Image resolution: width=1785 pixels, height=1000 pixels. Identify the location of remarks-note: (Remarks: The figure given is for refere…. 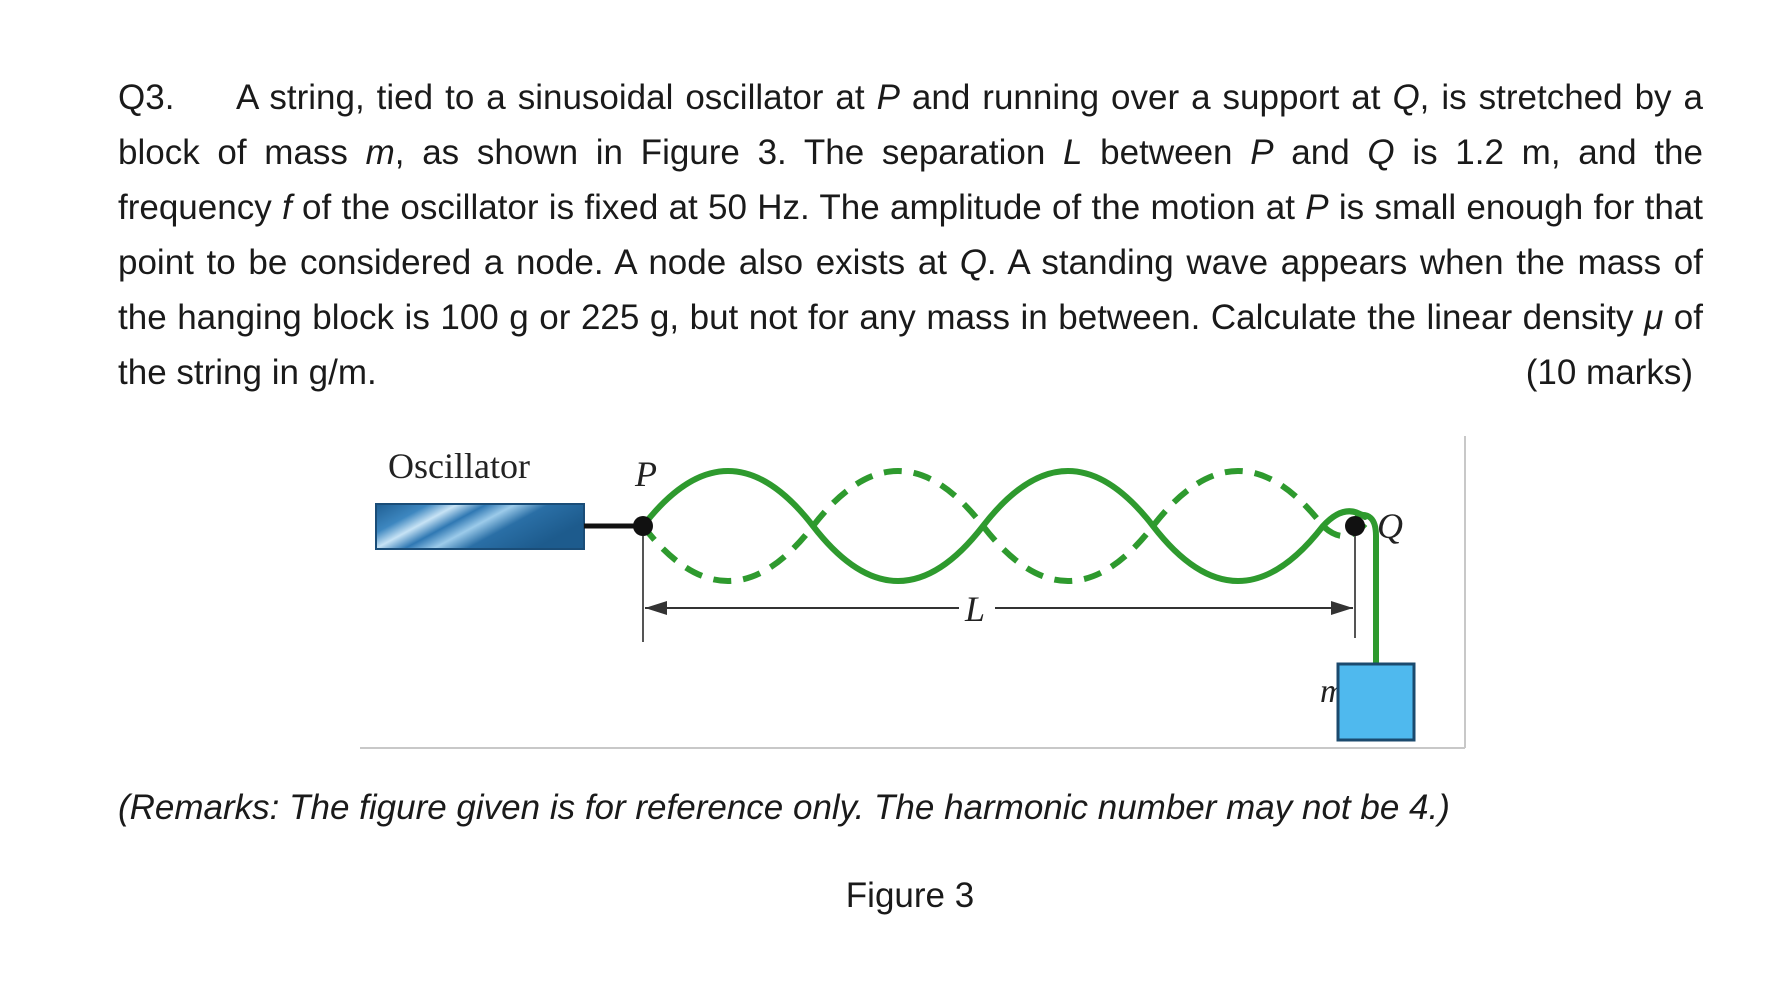
(784, 807).